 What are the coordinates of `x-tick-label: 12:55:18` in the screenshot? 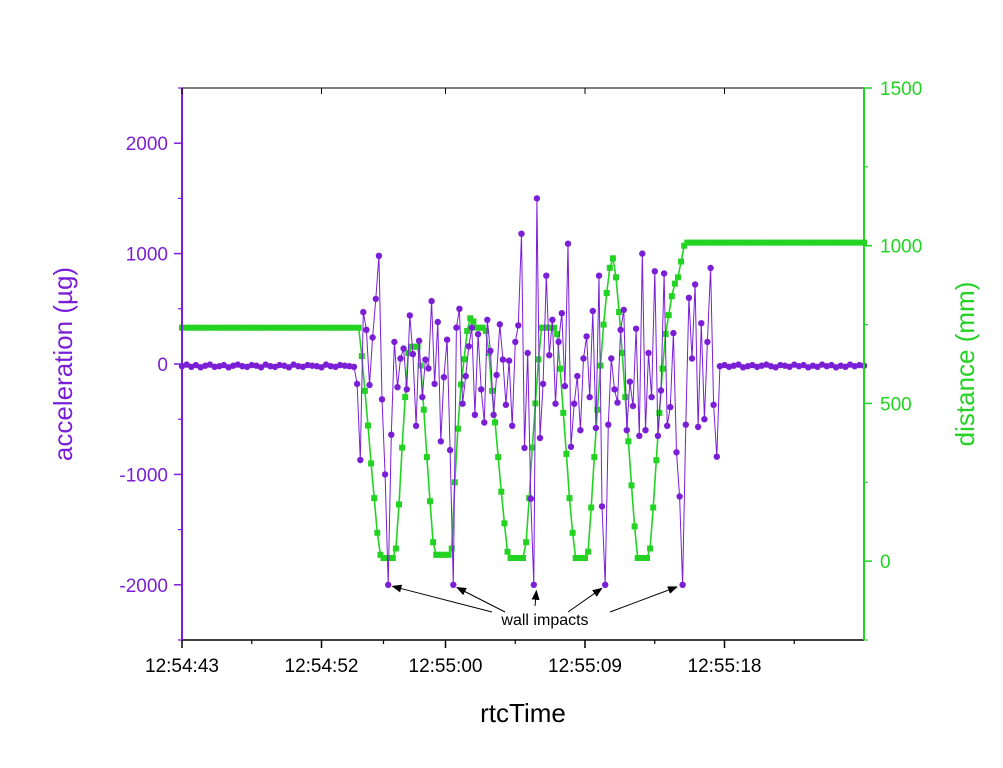 It's located at (725, 666).